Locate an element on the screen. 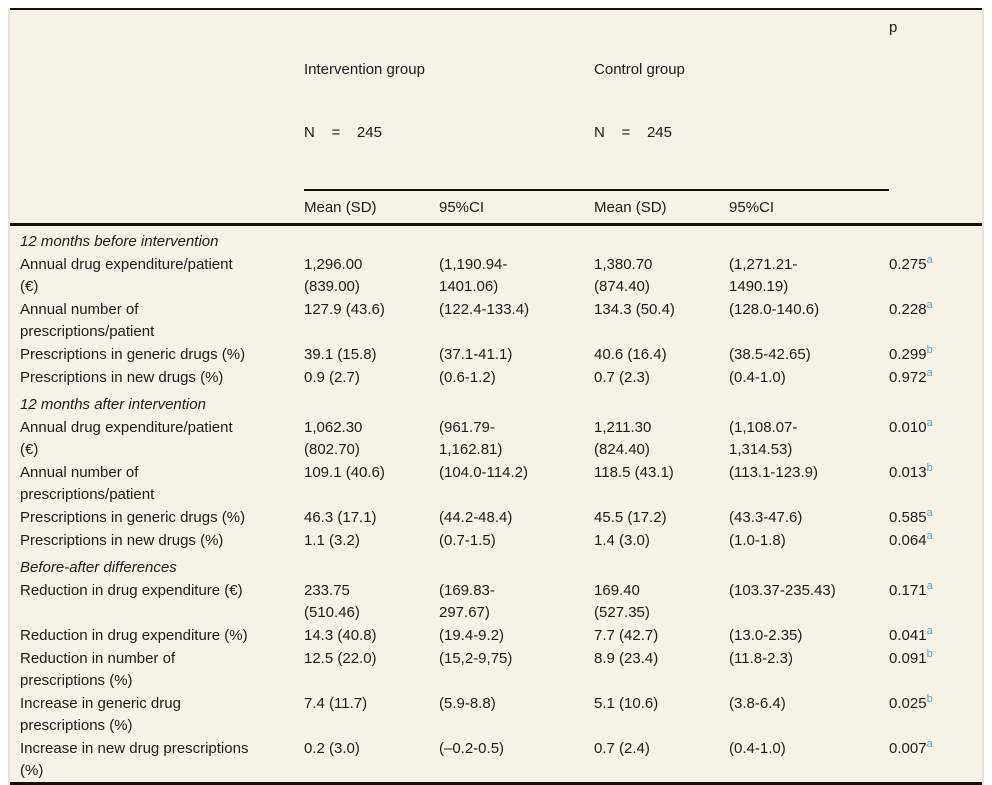 This screenshot has width=992, height=785. intervention-ci-cell: (169.83- 297.67) is located at coordinates (467, 601).